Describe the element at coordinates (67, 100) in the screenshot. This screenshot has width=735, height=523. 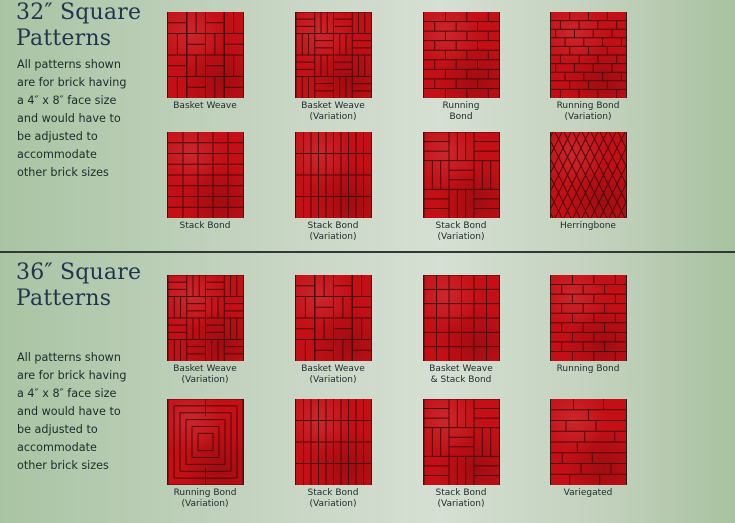
I see `description-line: a 4″ x 8″ face size` at that location.